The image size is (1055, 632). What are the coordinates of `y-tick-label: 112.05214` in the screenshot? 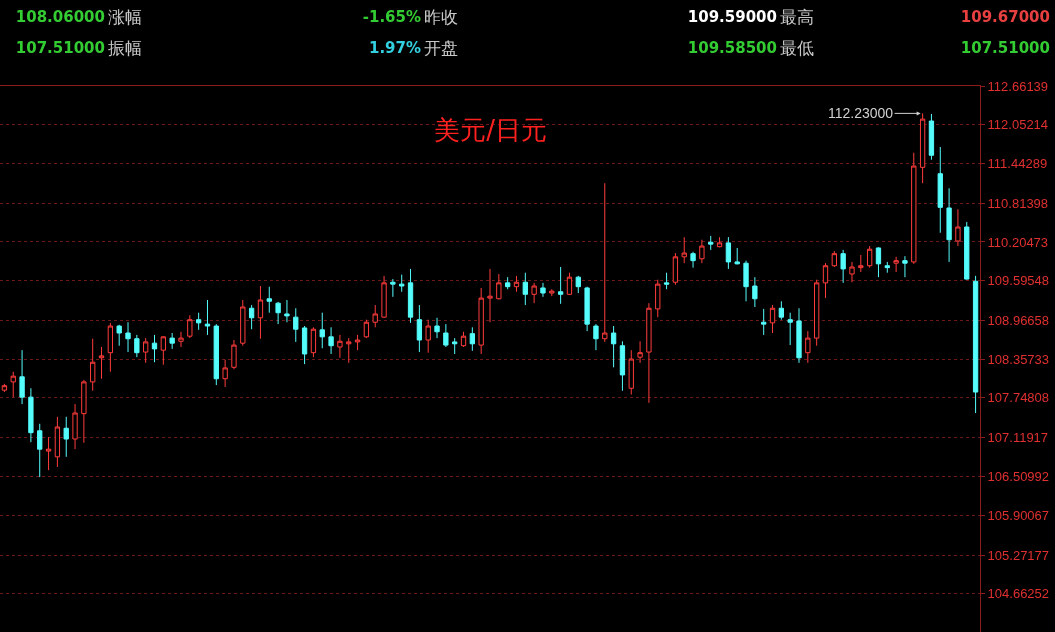 It's located at (1018, 125).